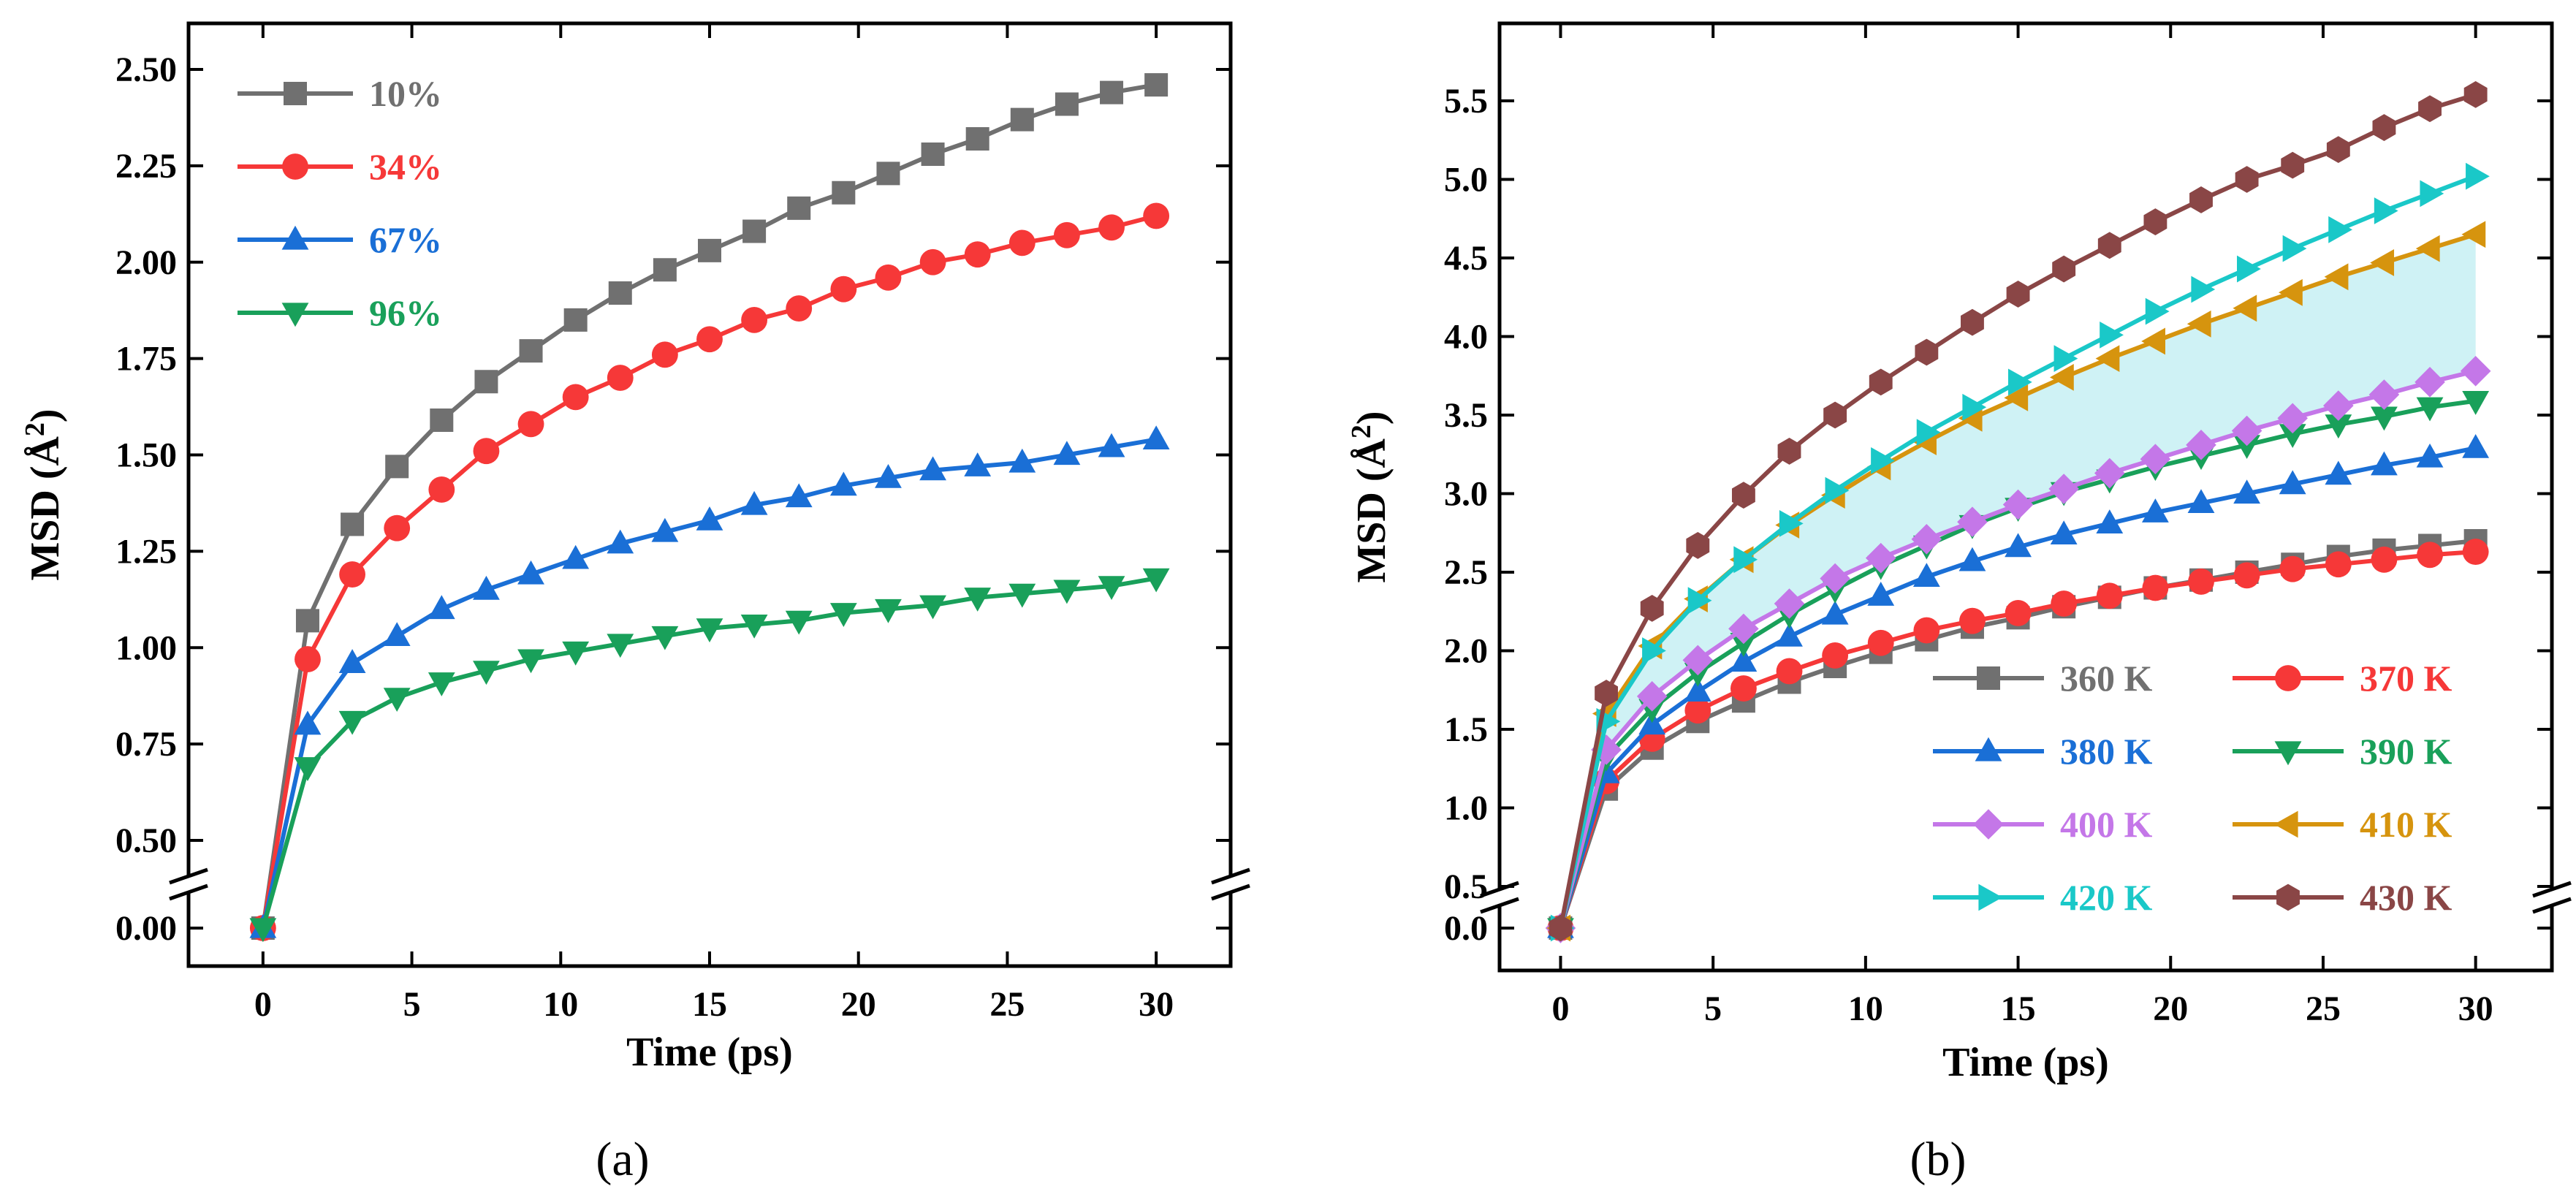  What do you see at coordinates (1466, 258) in the screenshot?
I see `panel-b-ytick-label: 4.5` at bounding box center [1466, 258].